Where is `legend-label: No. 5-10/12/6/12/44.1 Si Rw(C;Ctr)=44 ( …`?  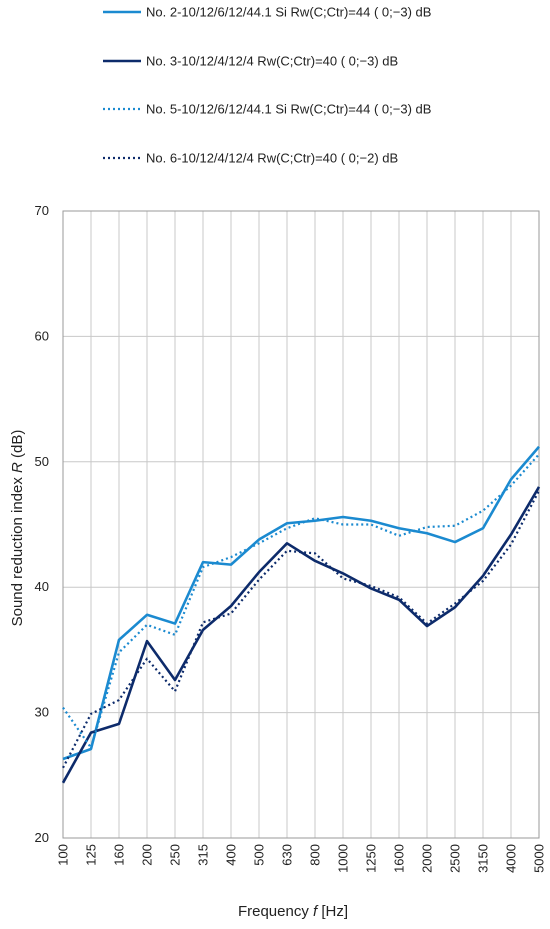 legend-label: No. 5-10/12/6/12/44.1 Si Rw(C;Ctr)=44 ( … is located at coordinates (288, 109).